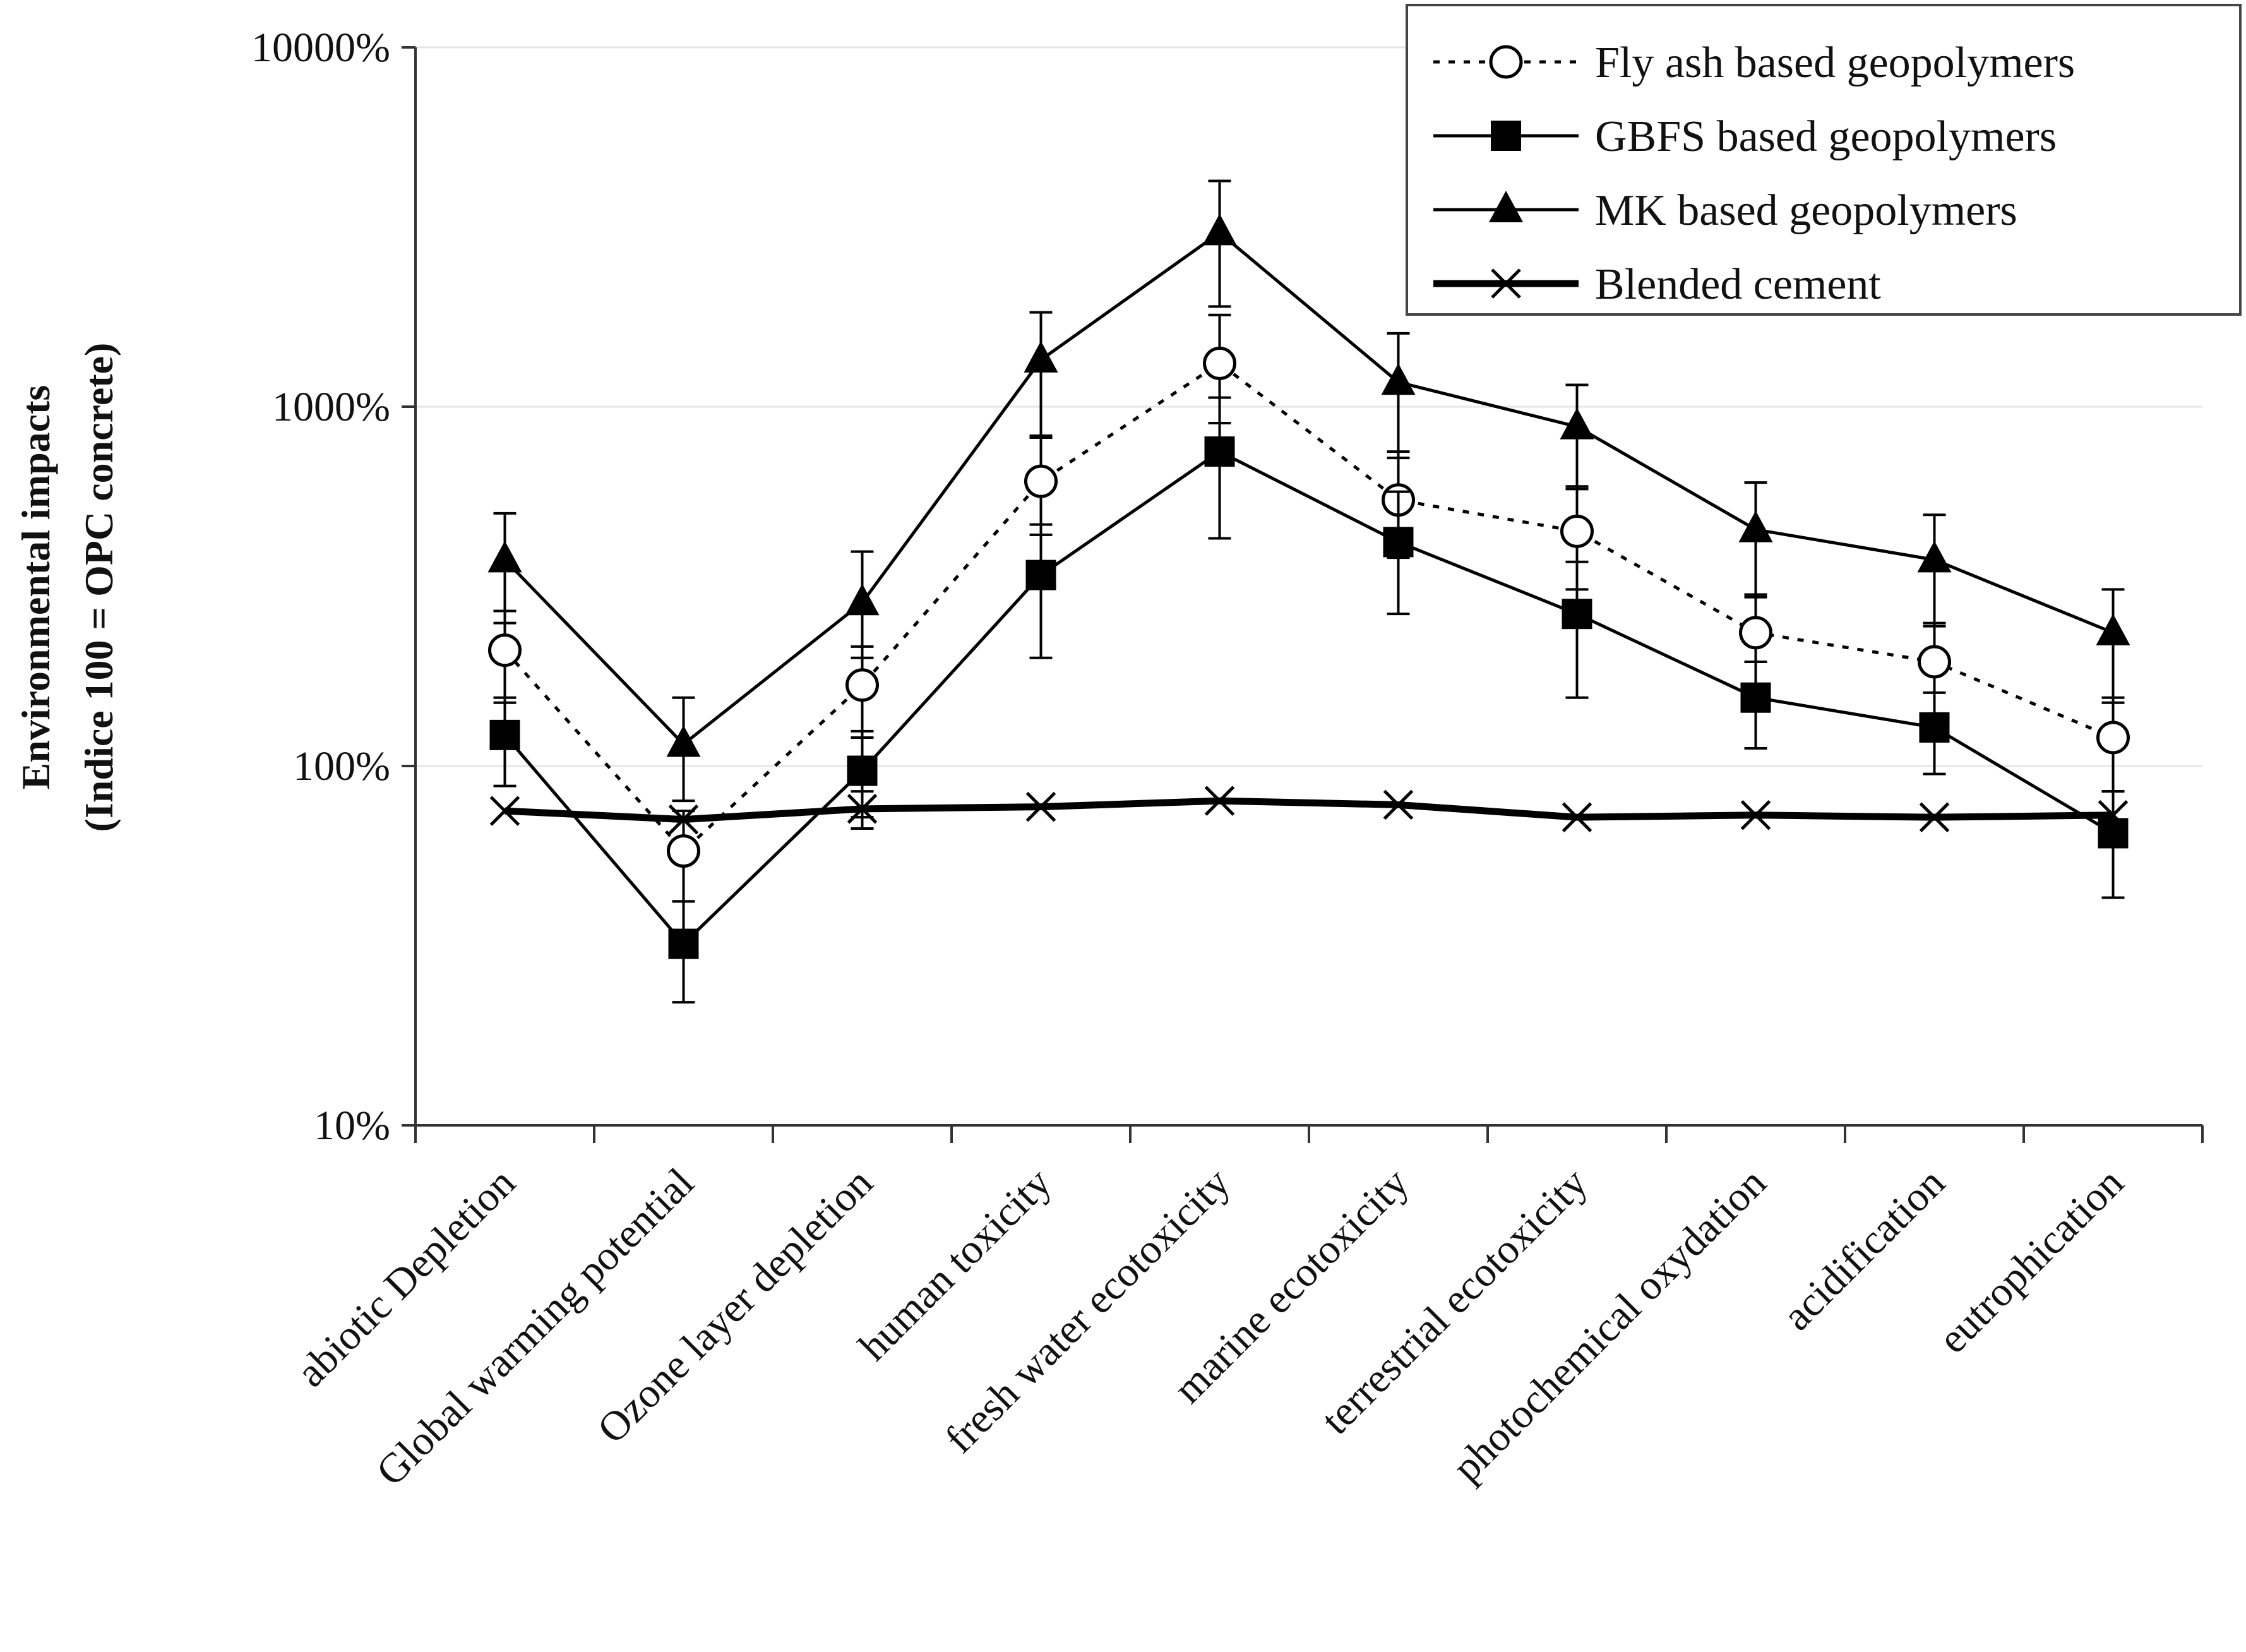 The image size is (2246, 1652). Describe the element at coordinates (2031, 1260) in the screenshot. I see `x-tick-label: eutrophication` at that location.